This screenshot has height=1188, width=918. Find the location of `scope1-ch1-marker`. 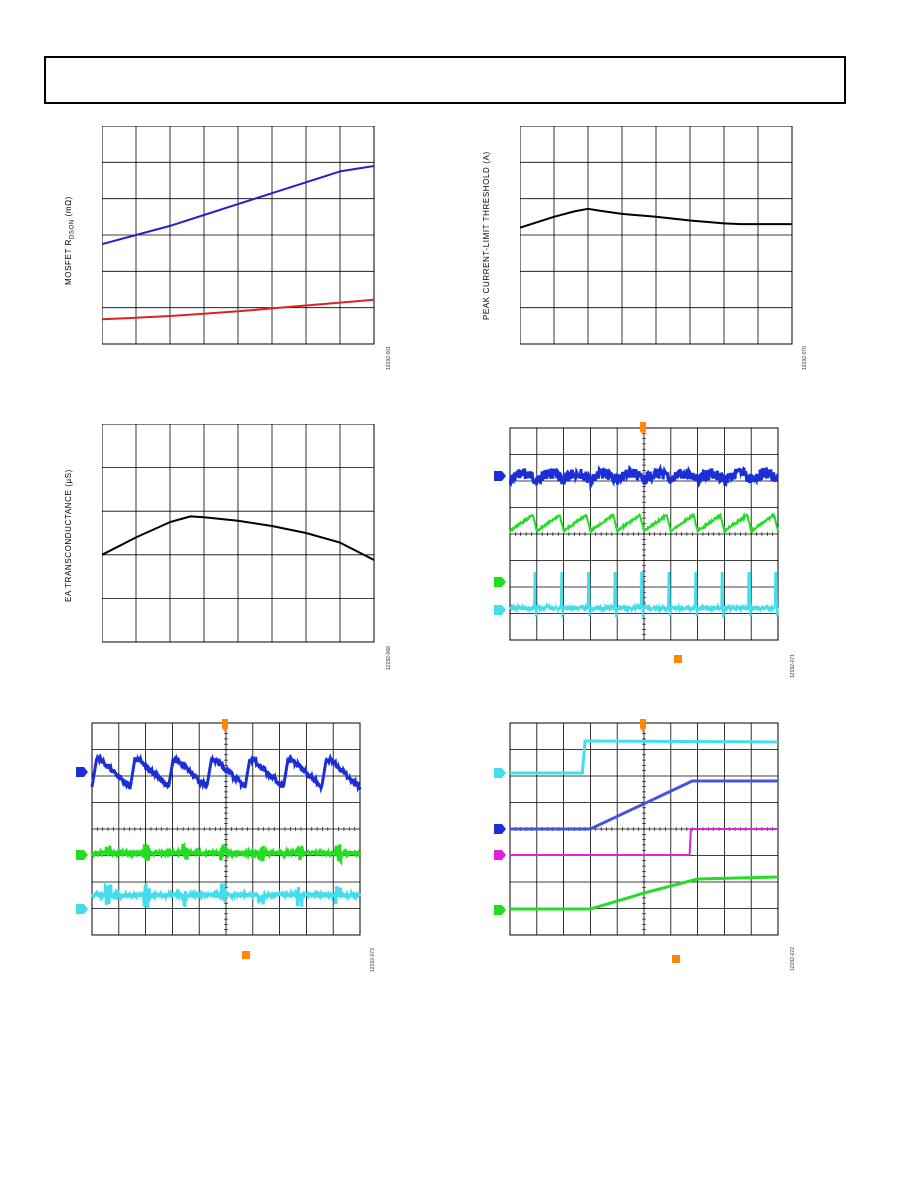

scope1-ch1-marker is located at coordinates (500, 476).